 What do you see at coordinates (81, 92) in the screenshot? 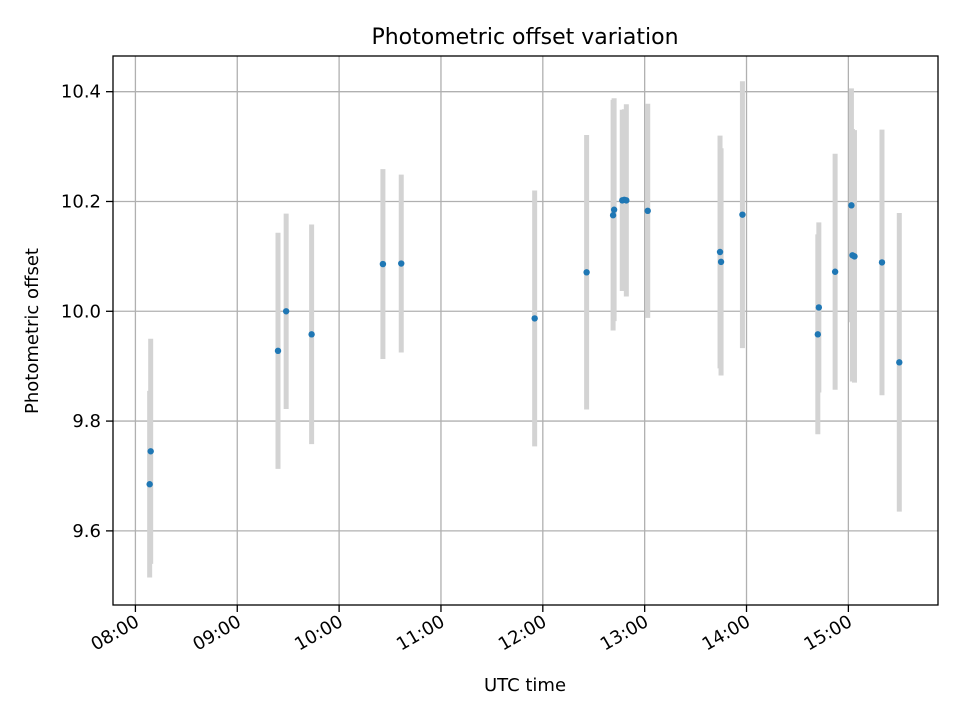
I see `y-tick-label: 10.4` at bounding box center [81, 92].